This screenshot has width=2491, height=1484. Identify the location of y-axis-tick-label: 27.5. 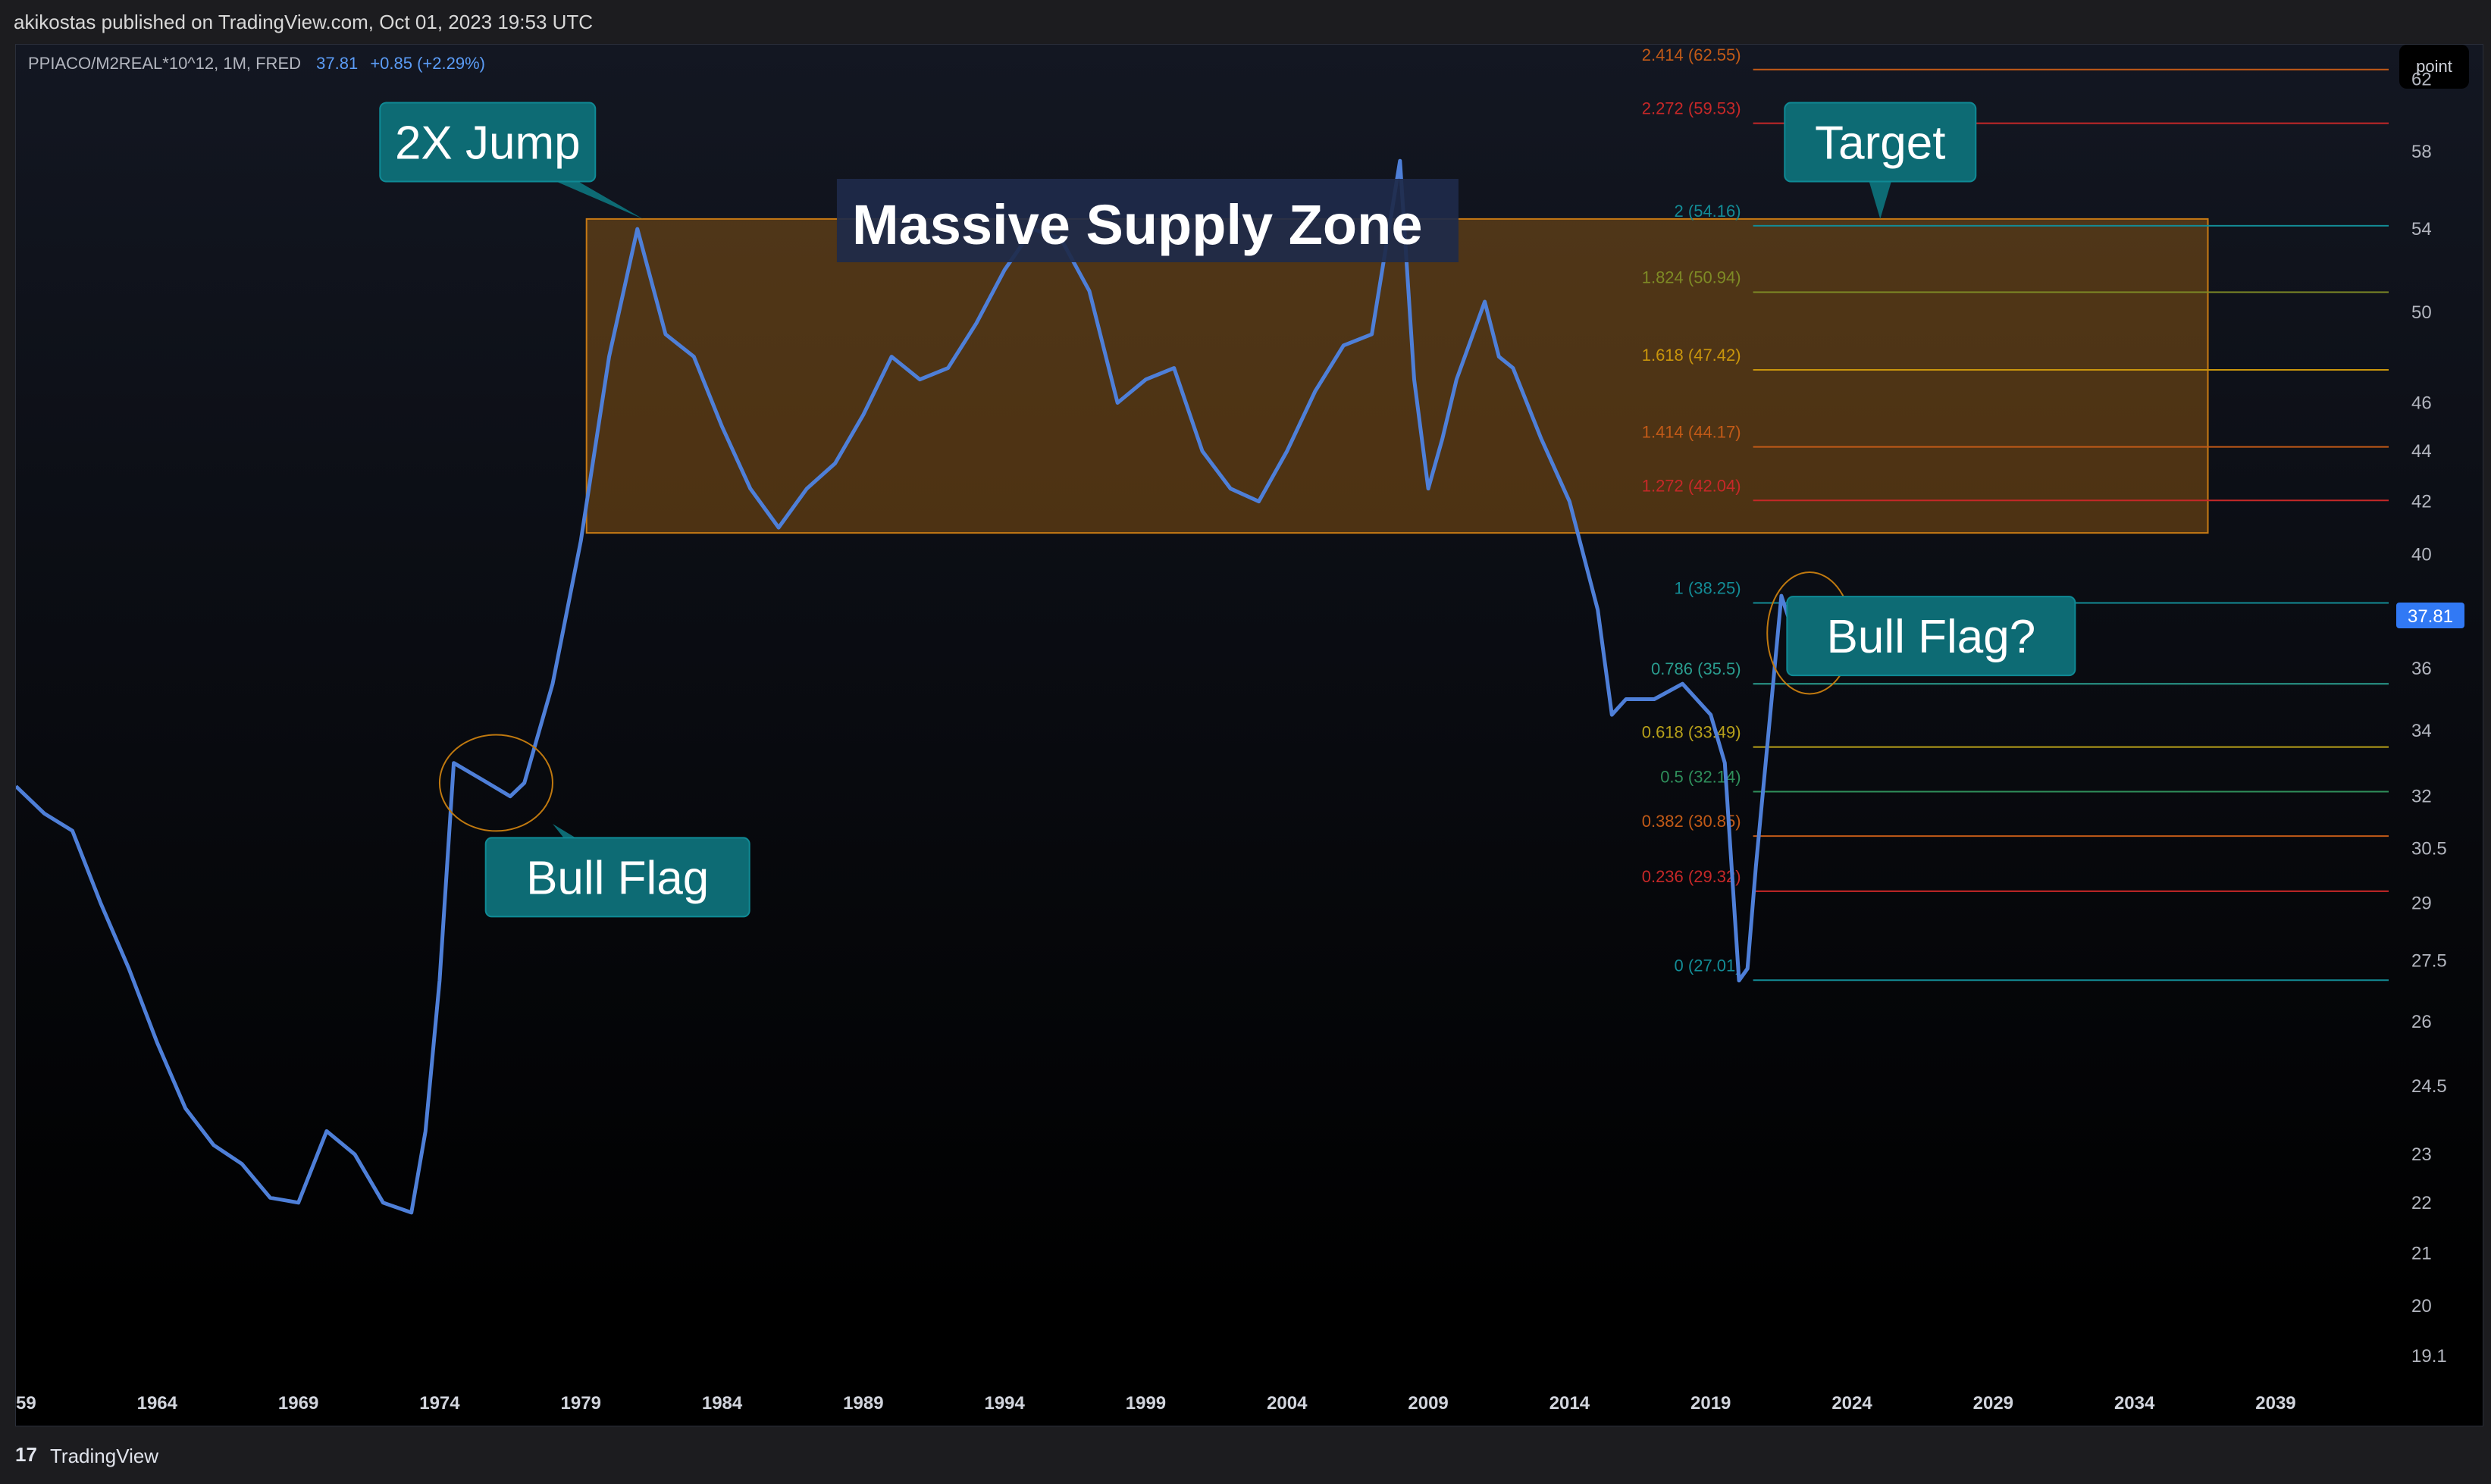
(2429, 961).